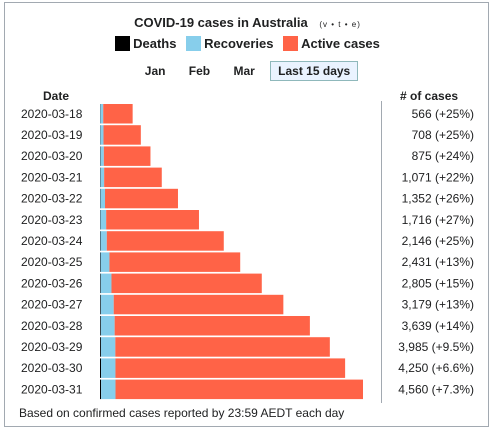  Describe the element at coordinates (436, 368) in the screenshot. I see `cases-label: 4,250 (+6.6%)` at that location.